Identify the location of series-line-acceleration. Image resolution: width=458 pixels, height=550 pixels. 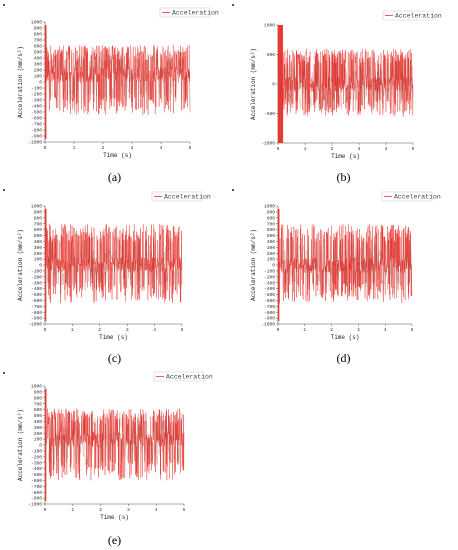
(113, 265).